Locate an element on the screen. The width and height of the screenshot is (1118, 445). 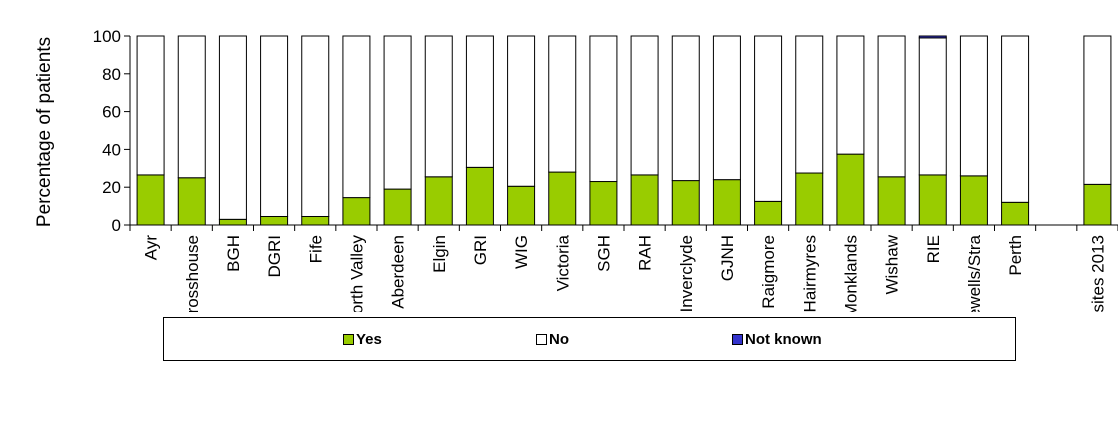
x-tick-label: Elgin is located at coordinates (439, 254).